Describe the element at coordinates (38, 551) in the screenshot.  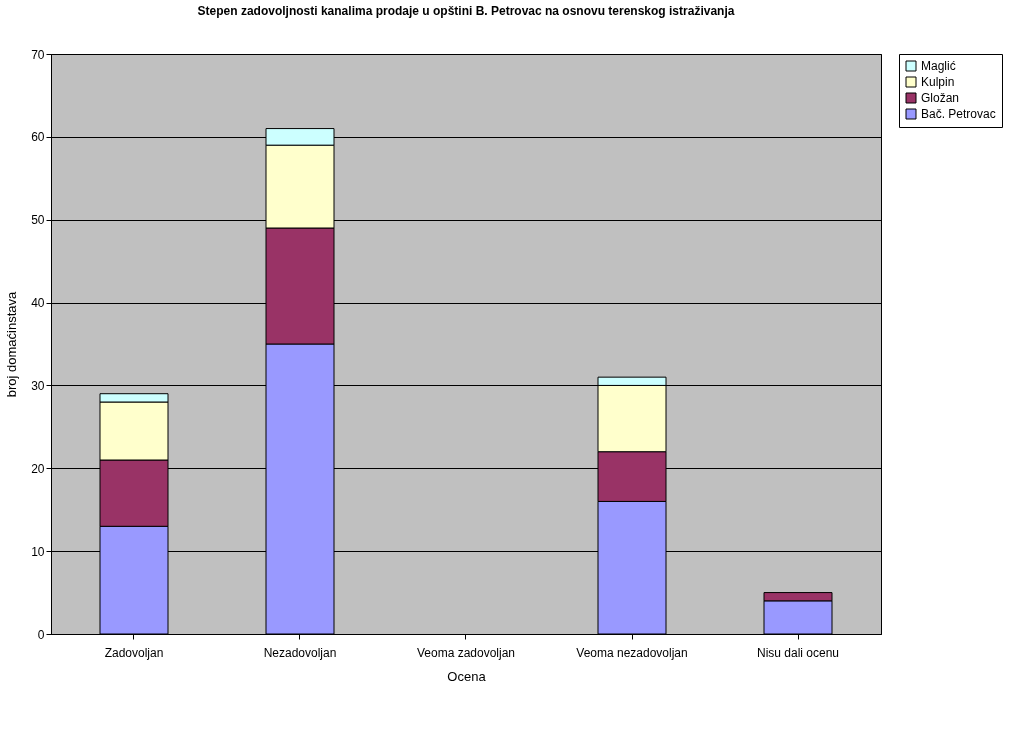
I see `y-tick-label: 10` at that location.